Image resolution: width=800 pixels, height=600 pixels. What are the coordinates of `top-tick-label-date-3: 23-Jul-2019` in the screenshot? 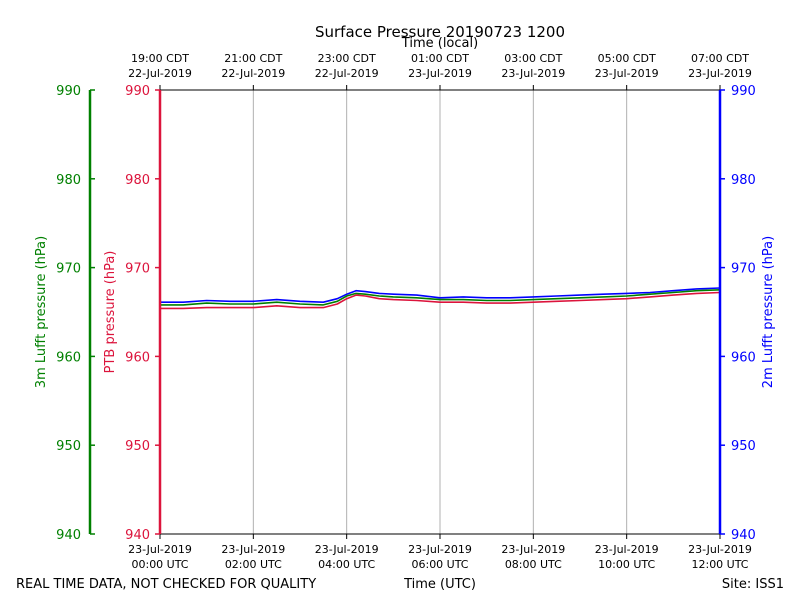 It's located at (440, 73).